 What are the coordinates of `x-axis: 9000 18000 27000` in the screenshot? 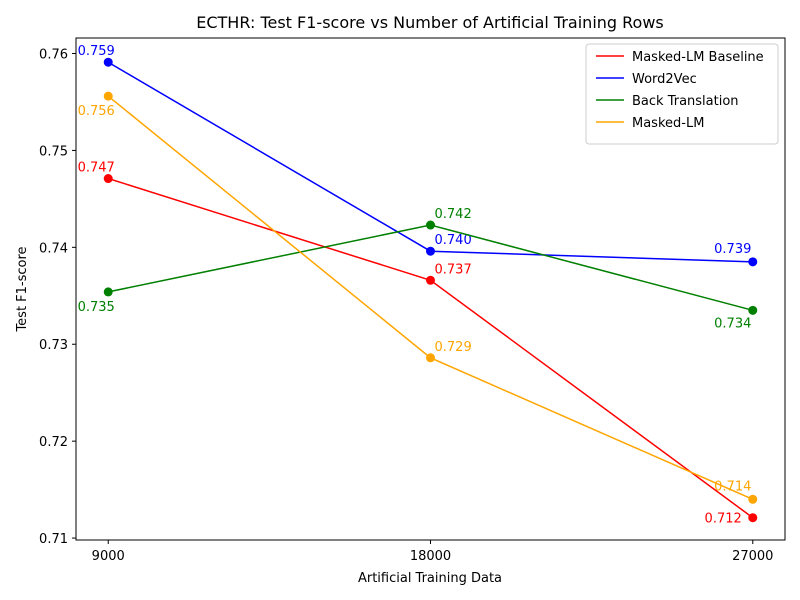 It's located at (432, 552).